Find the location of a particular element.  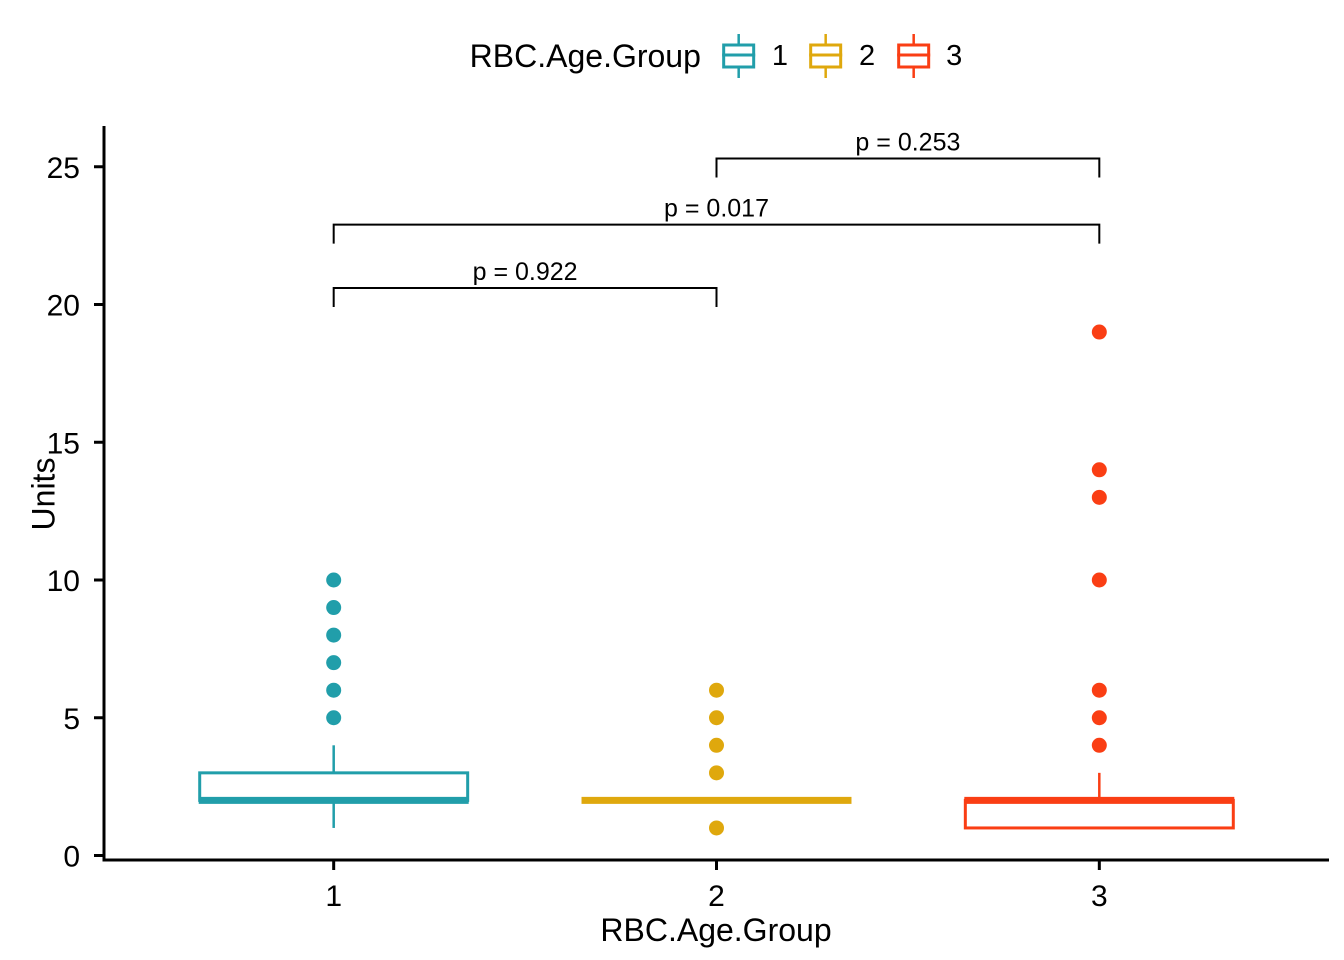

x-axis-title: RBC.Age.Group is located at coordinates (716, 930).